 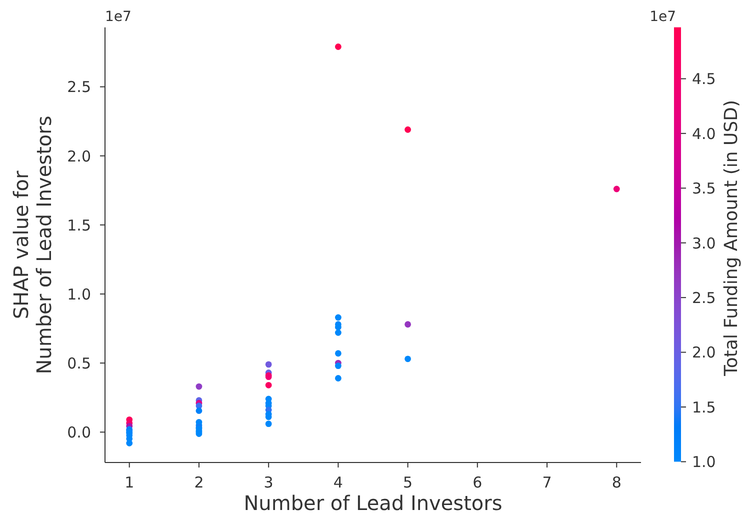 What do you see at coordinates (79, 433) in the screenshot?
I see `y-tick-label: 0.0` at bounding box center [79, 433].